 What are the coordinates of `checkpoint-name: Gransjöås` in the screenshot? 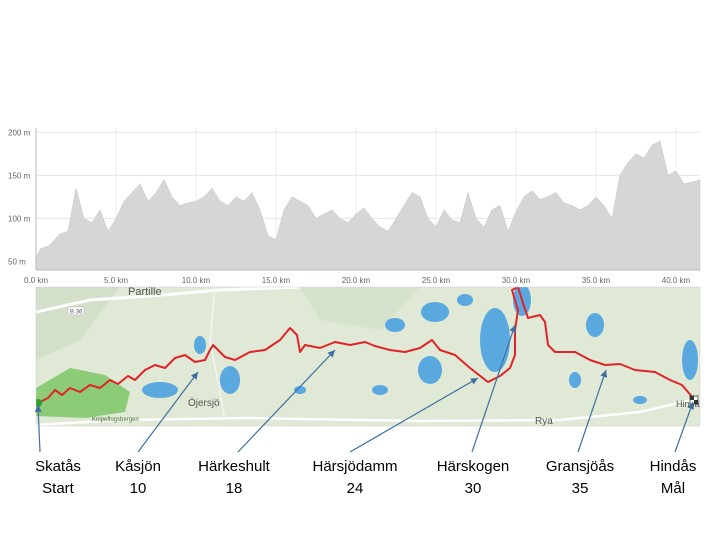 It's located at (580, 466).